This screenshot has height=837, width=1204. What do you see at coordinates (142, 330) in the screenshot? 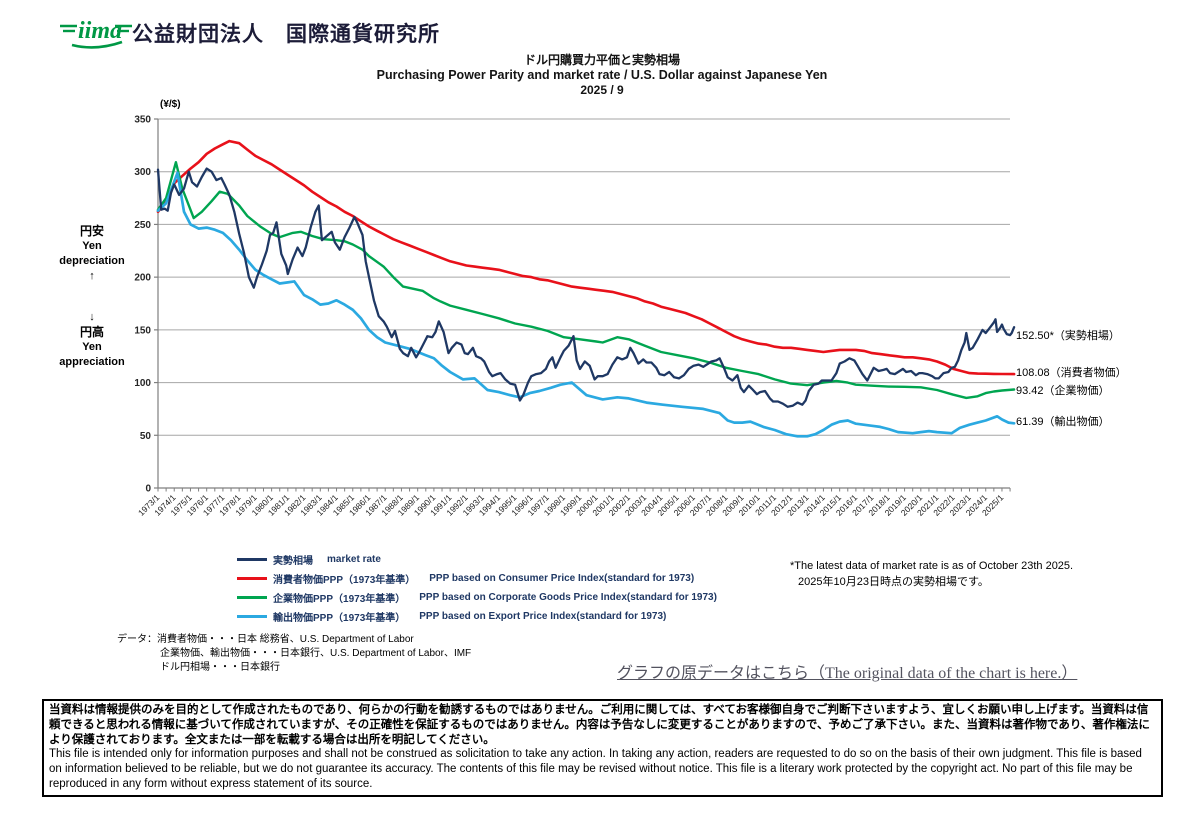
I see `y-tick-label: 150` at bounding box center [142, 330].